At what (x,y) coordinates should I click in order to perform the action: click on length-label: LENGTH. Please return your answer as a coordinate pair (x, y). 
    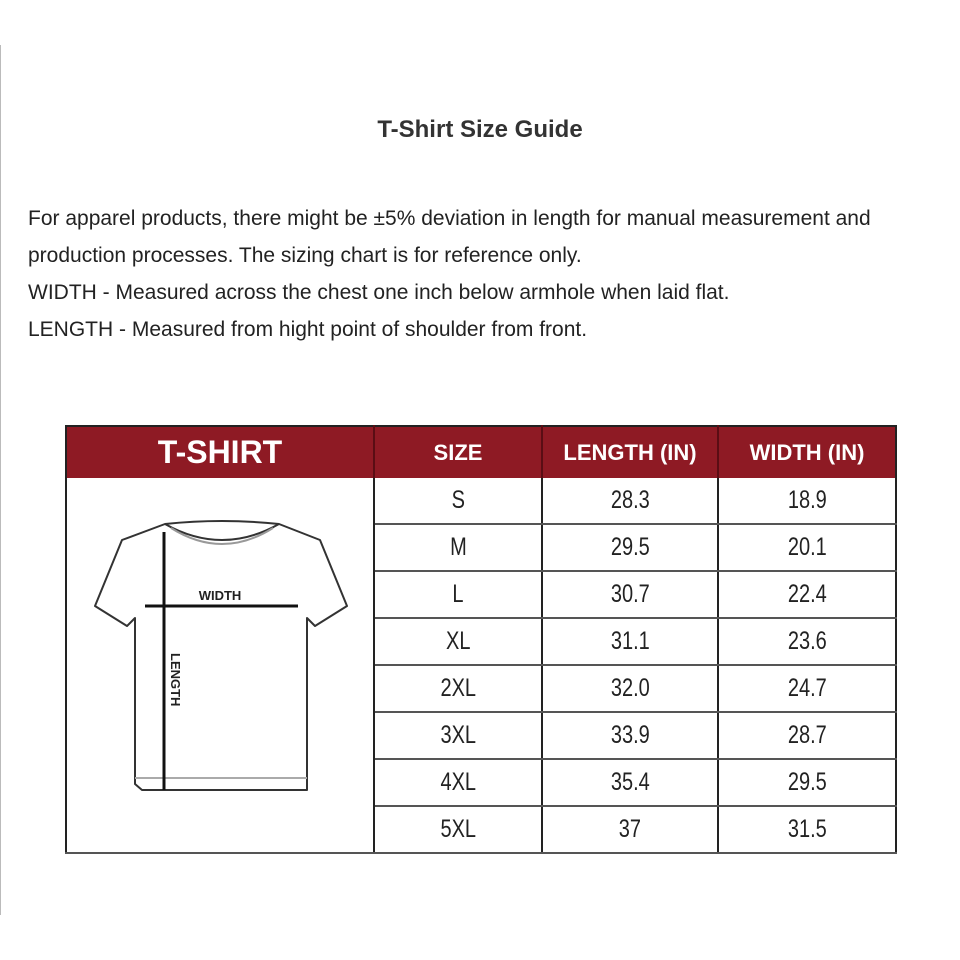
    Looking at the image, I should click on (175, 679).